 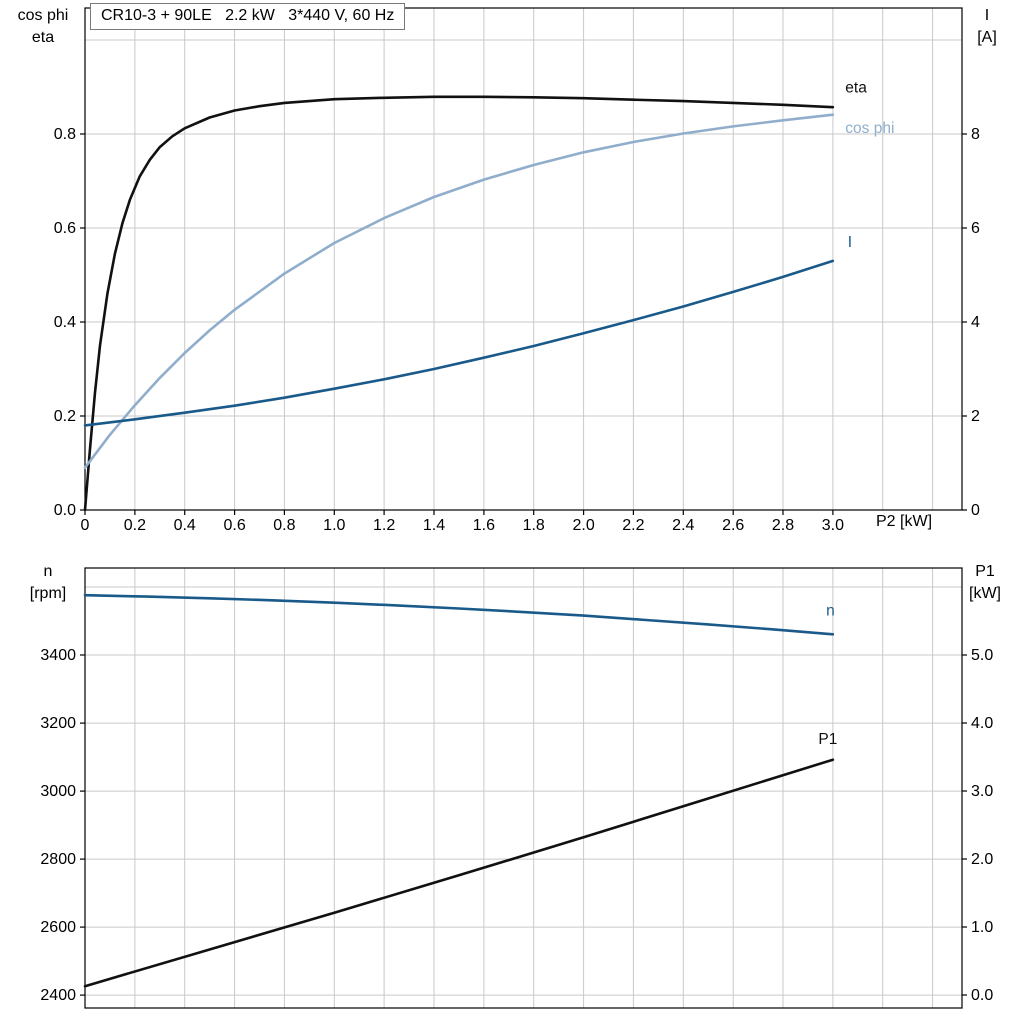 I want to click on tick-label-left: 0.8, so click(x=65, y=134).